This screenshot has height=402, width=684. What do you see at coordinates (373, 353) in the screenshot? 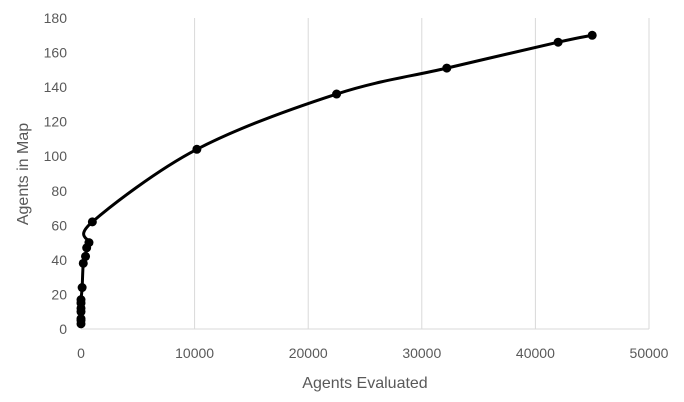
I see `x-tick-labels: 0 10000 20000 30000 40000 50000` at bounding box center [373, 353].